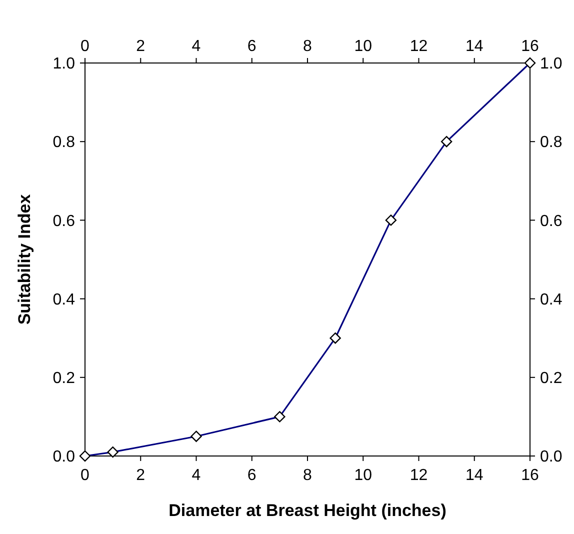  What do you see at coordinates (419, 46) in the screenshot?
I see `x-tick-label: 12` at bounding box center [419, 46].